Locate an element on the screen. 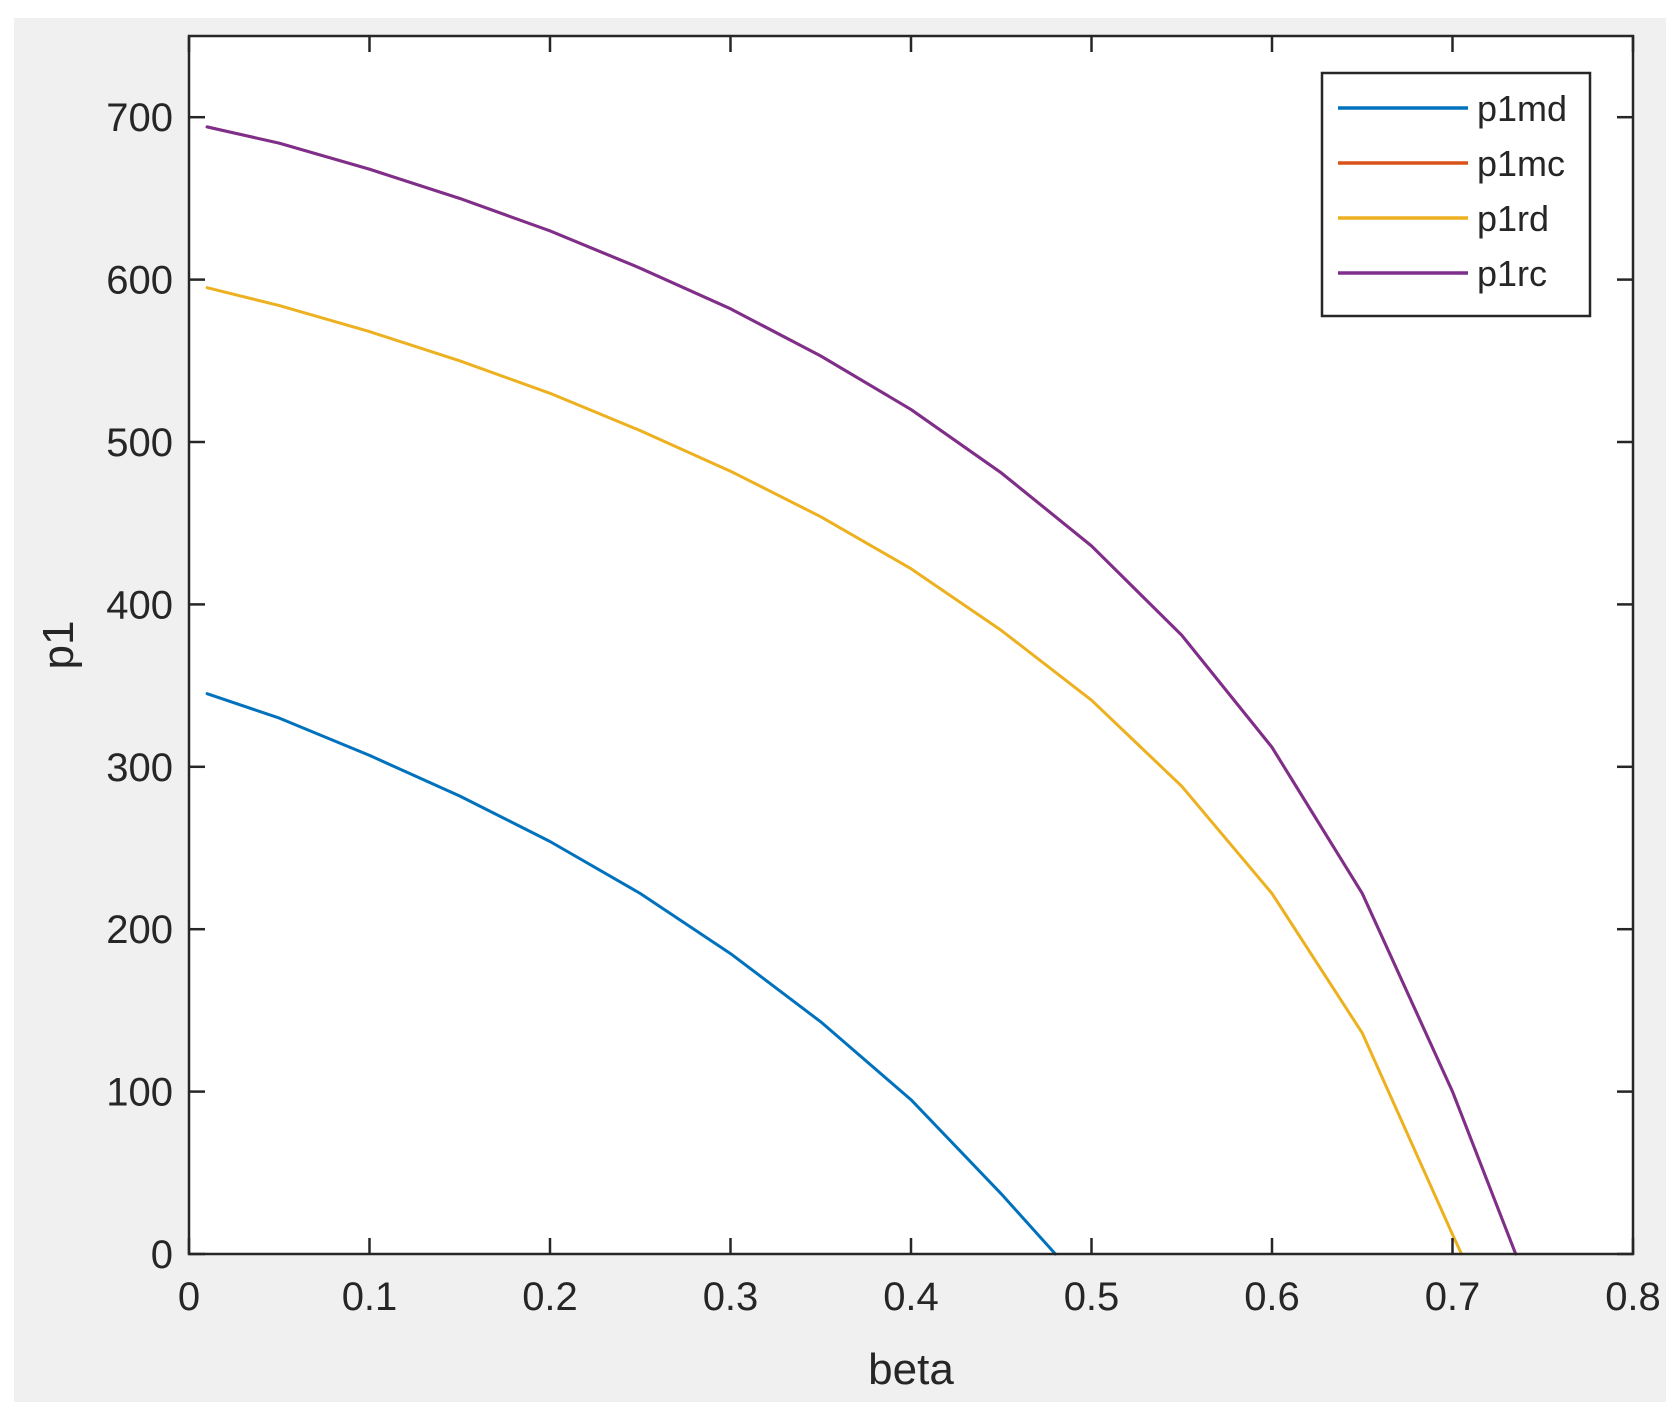 This screenshot has width=1680, height=1415. legend-label-p1md: p1md is located at coordinates (1522, 108).